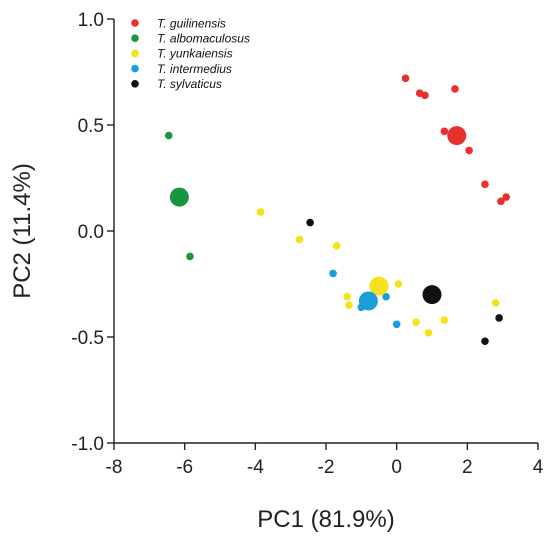 Image resolution: width=550 pixels, height=541 pixels. I want to click on legend-label: T. yunkaiensis, so click(195, 54).